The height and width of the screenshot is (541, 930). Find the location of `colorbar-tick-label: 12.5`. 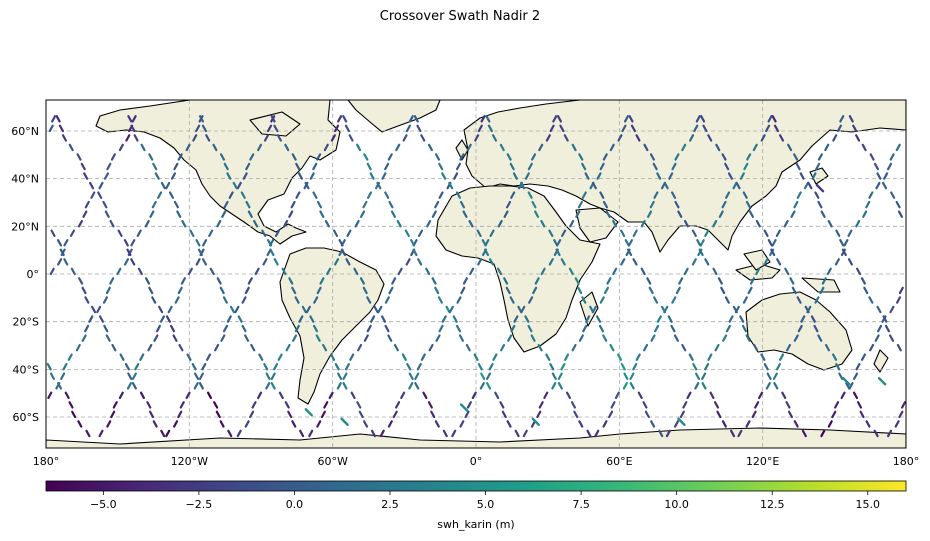

colorbar-tick-label: 12.5 is located at coordinates (772, 504).